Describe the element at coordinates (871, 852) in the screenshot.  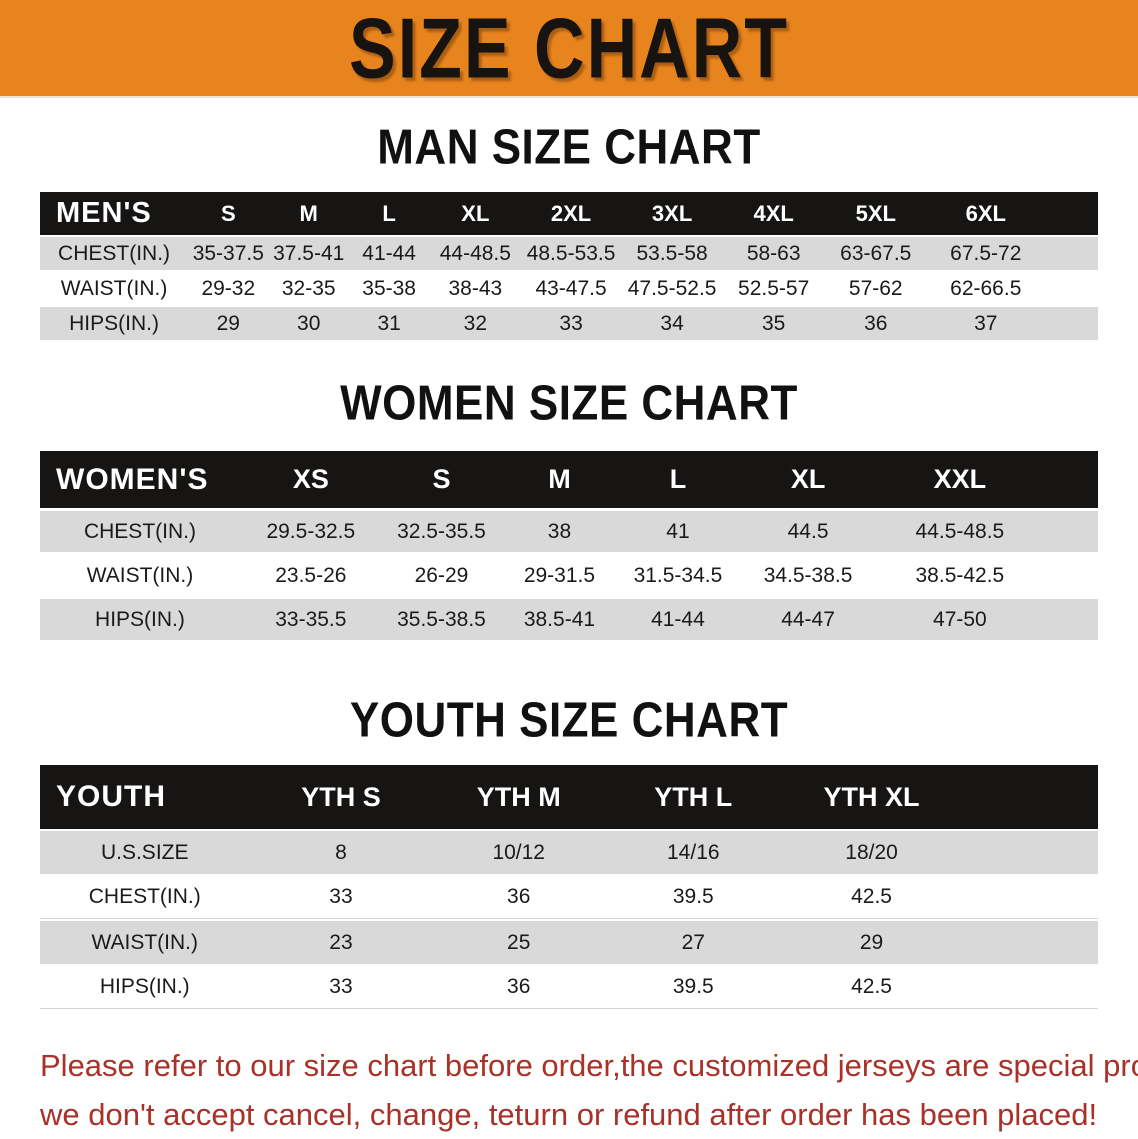
I see `measurement-value: 18/20` at that location.